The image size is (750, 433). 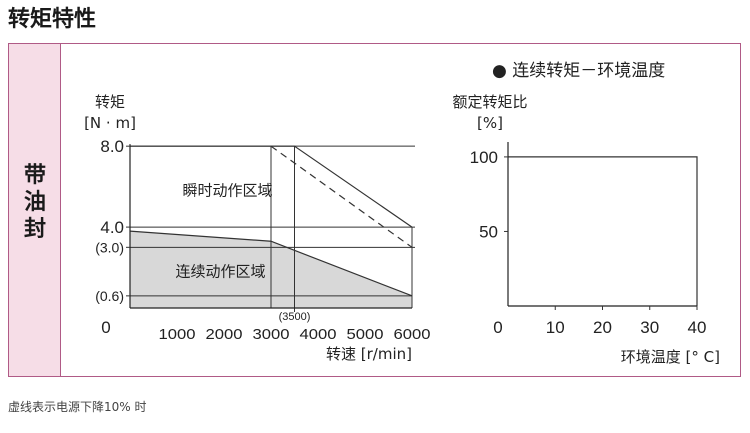 What do you see at coordinates (412, 334) in the screenshot?
I see `x-tick-label: 6000` at bounding box center [412, 334].